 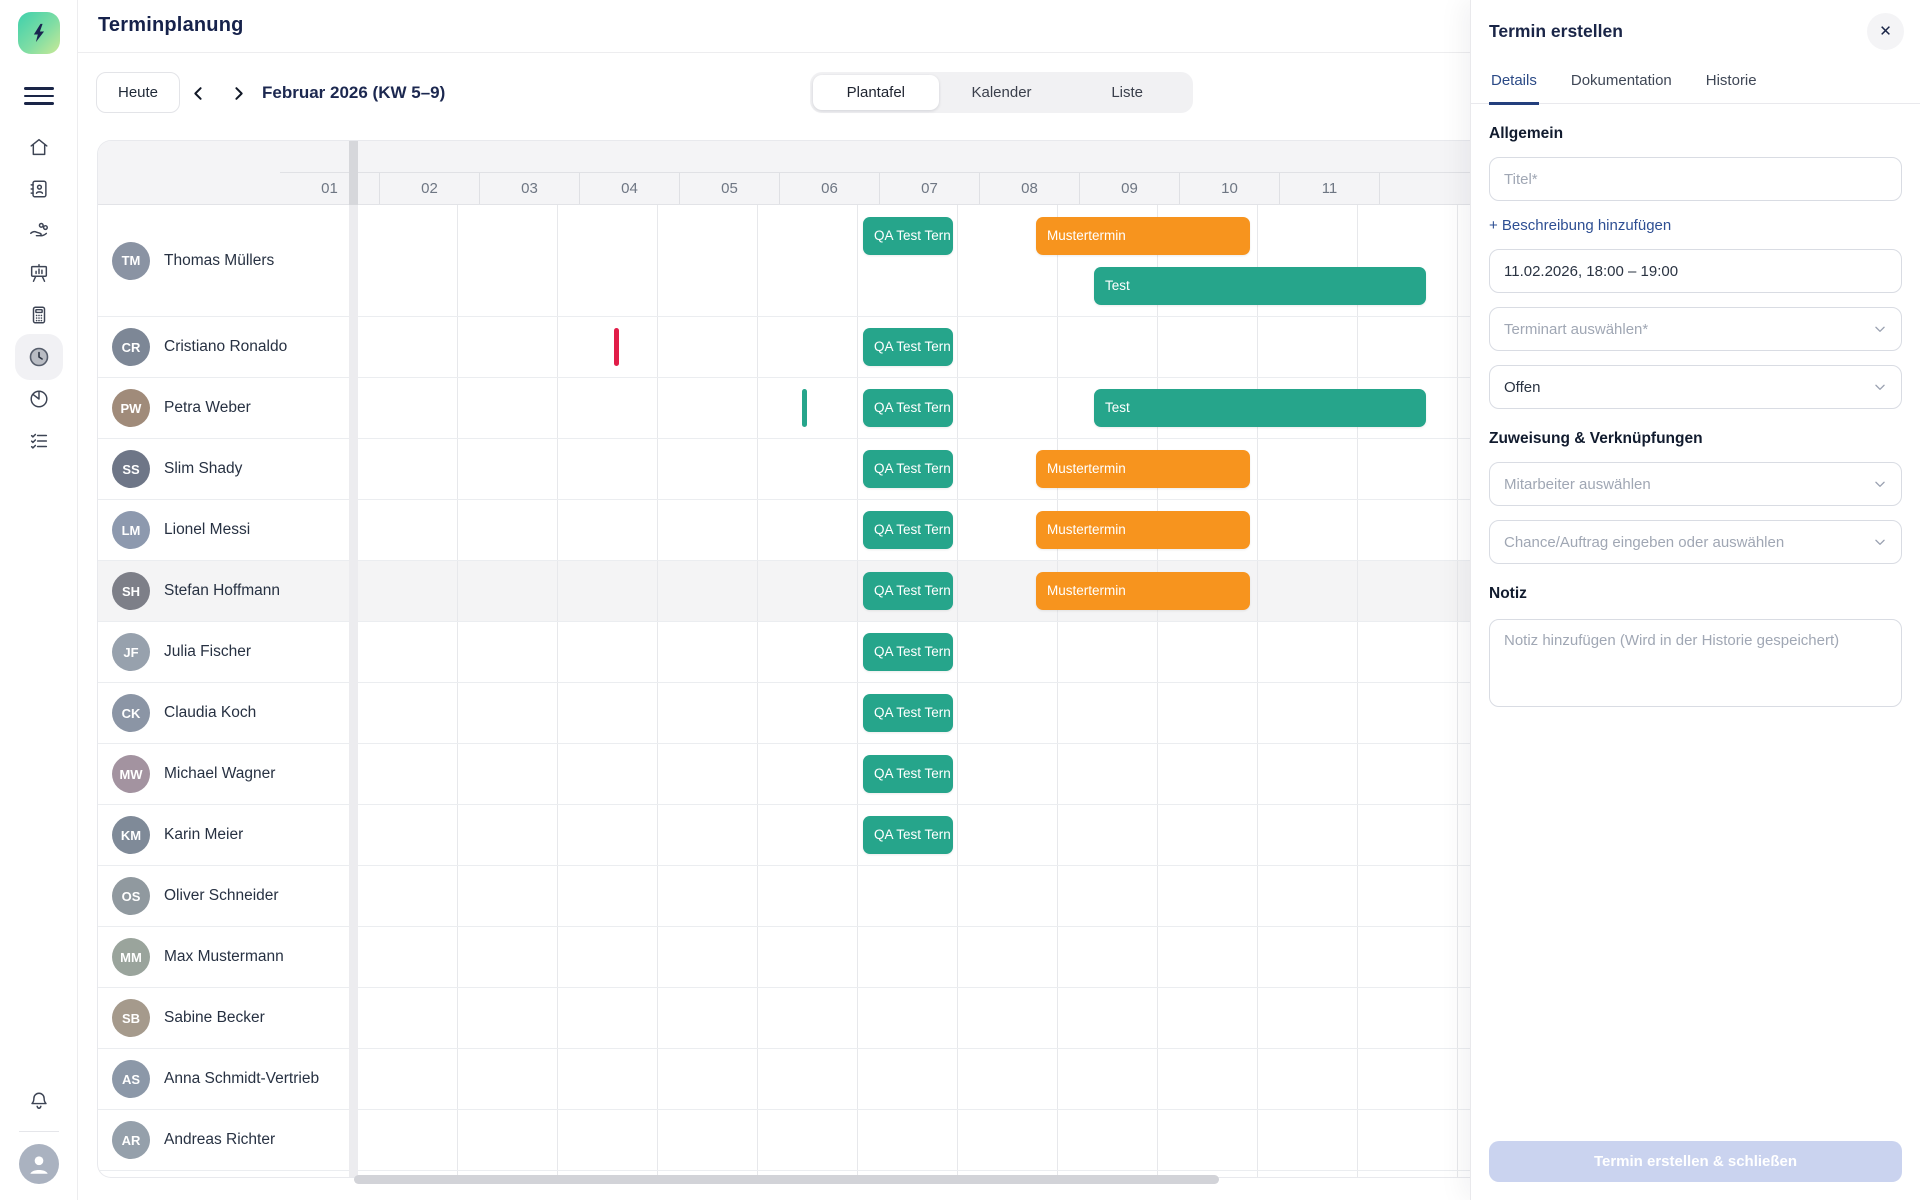 I want to click on employee-name-cell: AR Andreas Richter, so click(x=223, y=1140).